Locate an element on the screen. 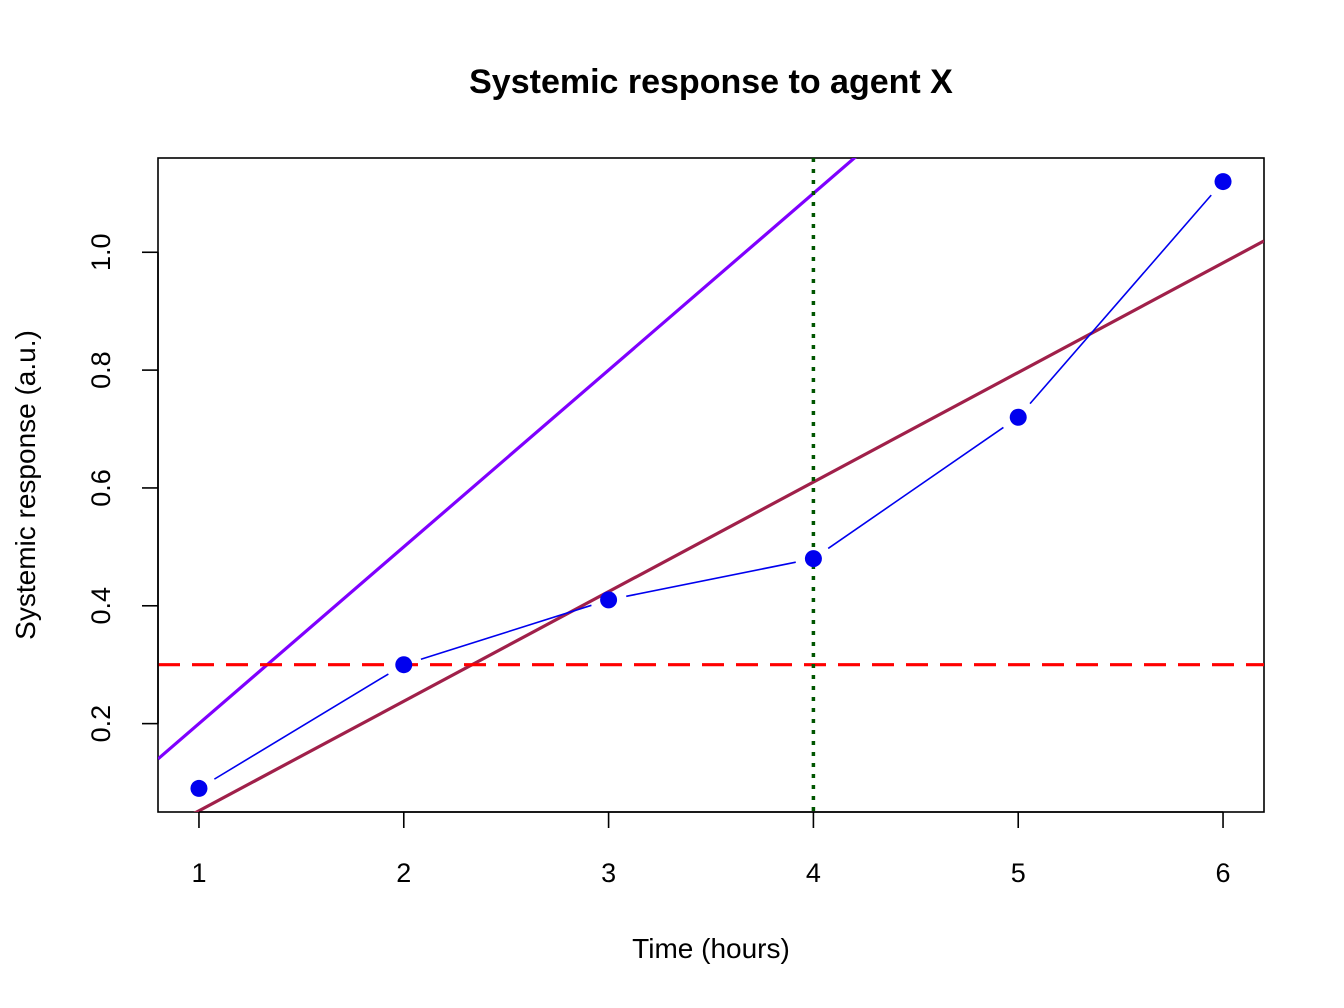 This screenshot has height=1008, width=1344. x-tick-label: 6 is located at coordinates (1223, 873).